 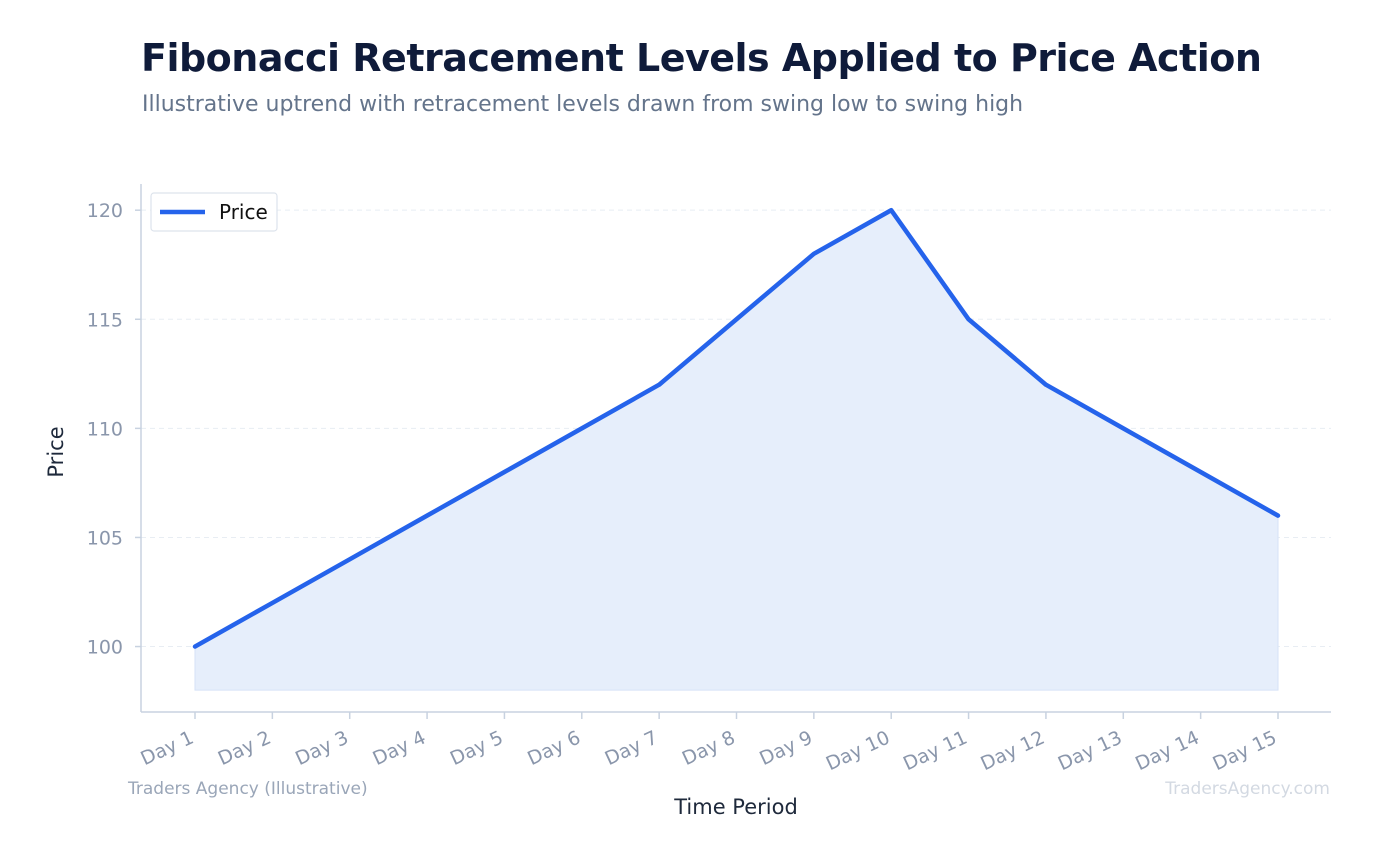 I want to click on legend: Price, so click(x=214, y=212).